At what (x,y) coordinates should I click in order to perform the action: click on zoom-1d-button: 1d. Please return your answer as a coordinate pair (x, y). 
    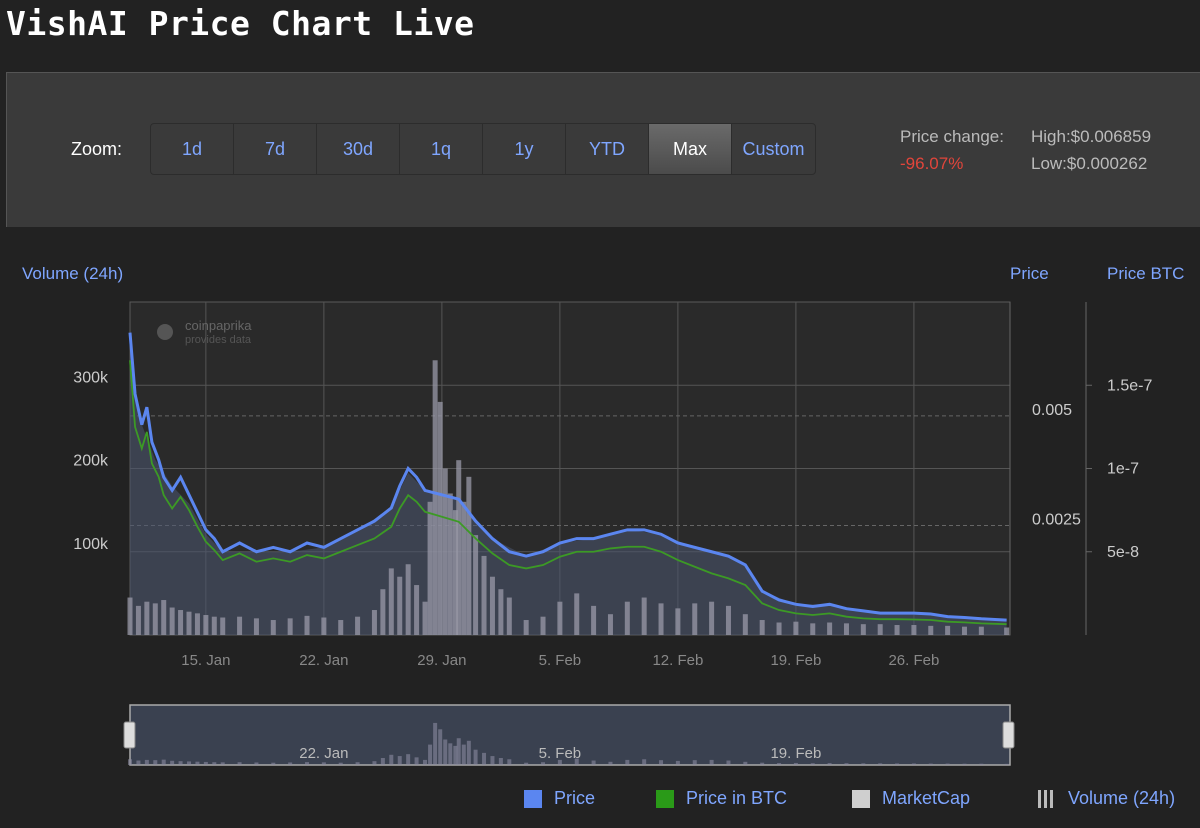
    Looking at the image, I should click on (192, 149).